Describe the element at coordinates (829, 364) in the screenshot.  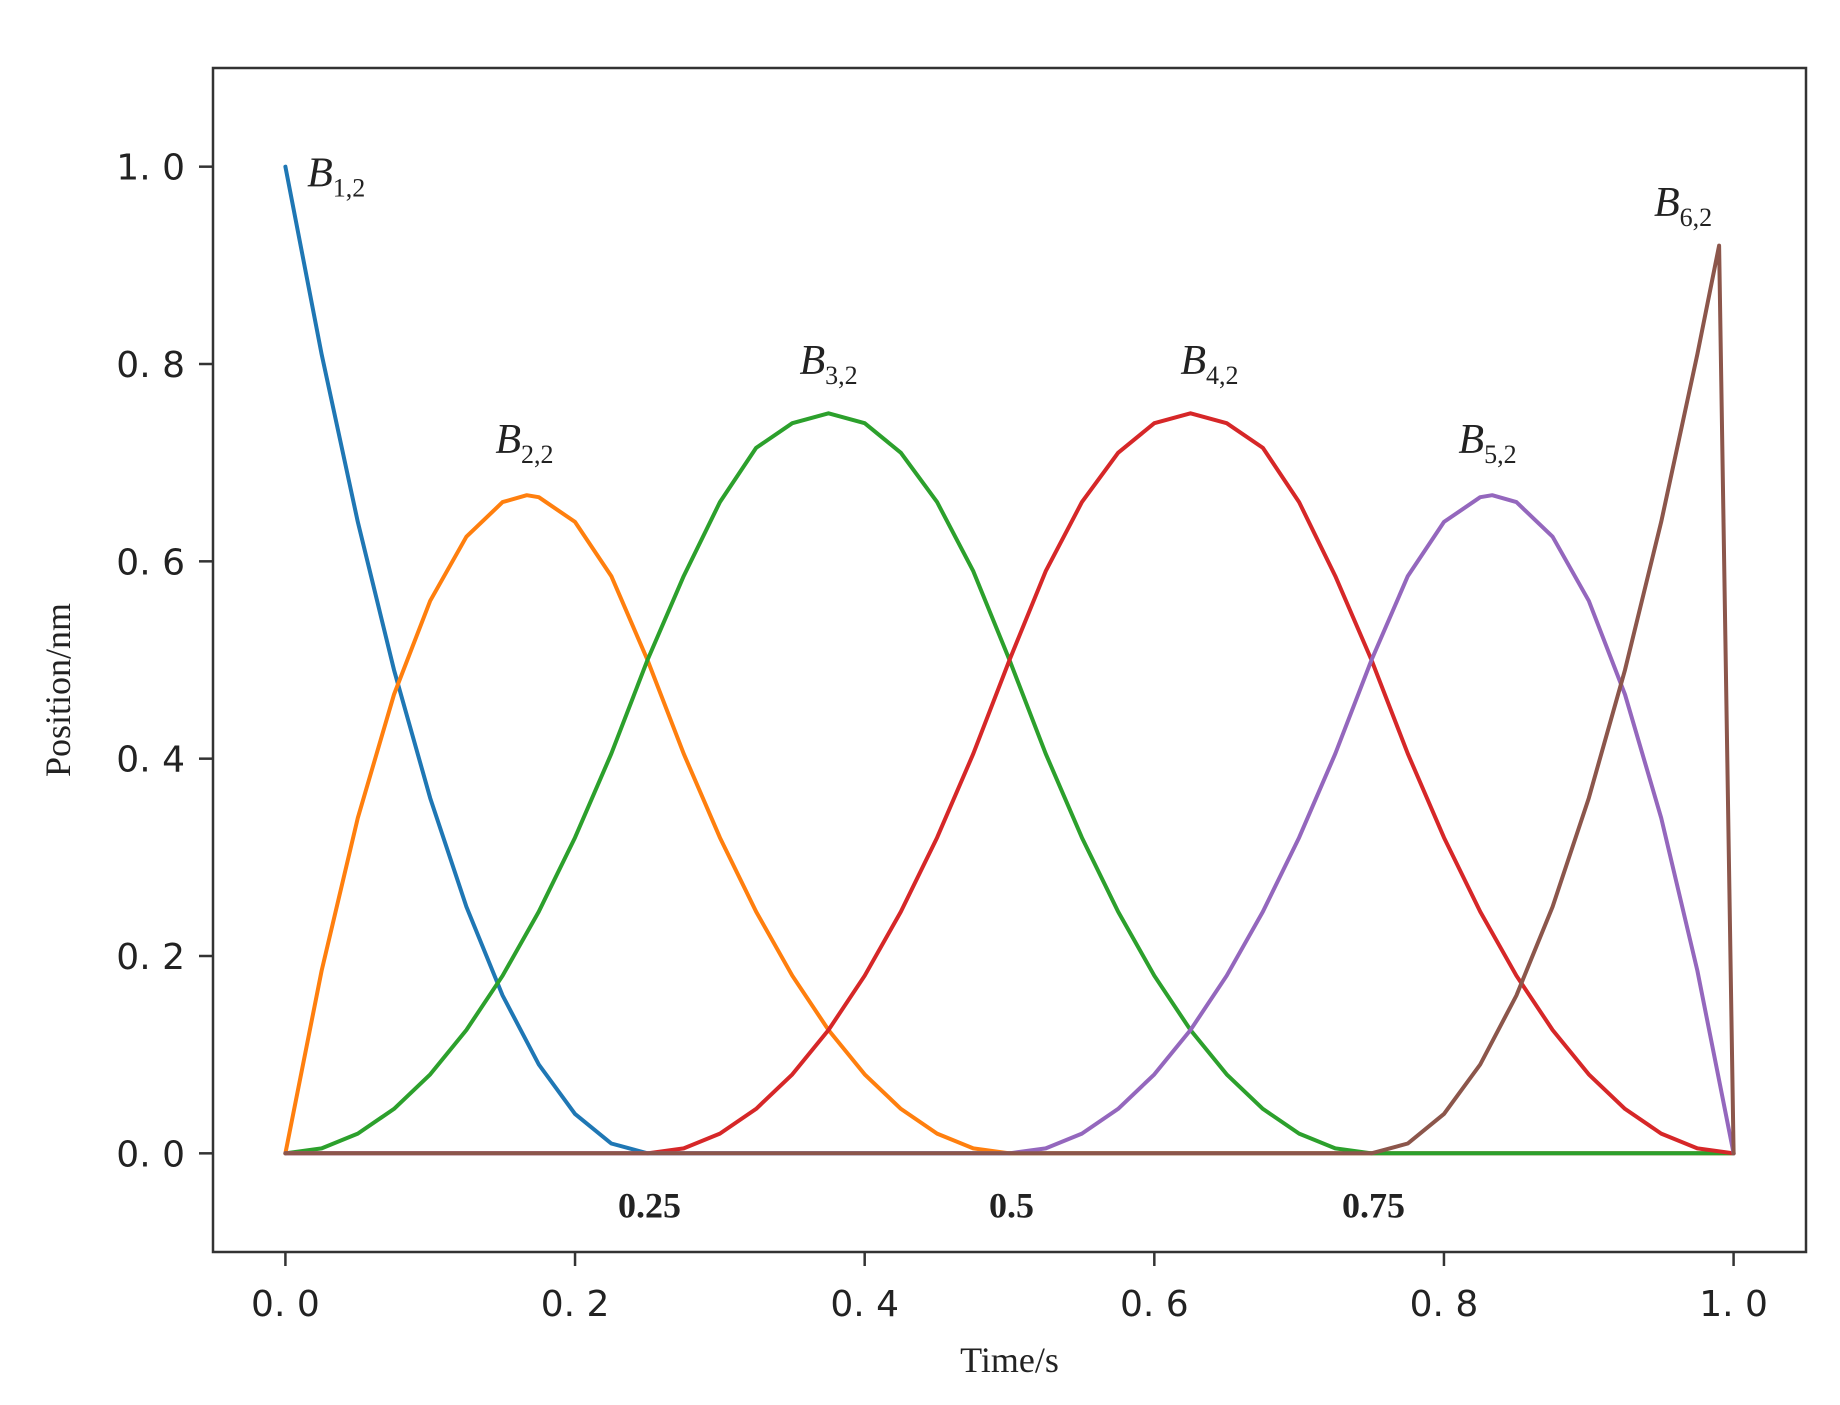
I see `curve-label-3-2: B3,2` at that location.